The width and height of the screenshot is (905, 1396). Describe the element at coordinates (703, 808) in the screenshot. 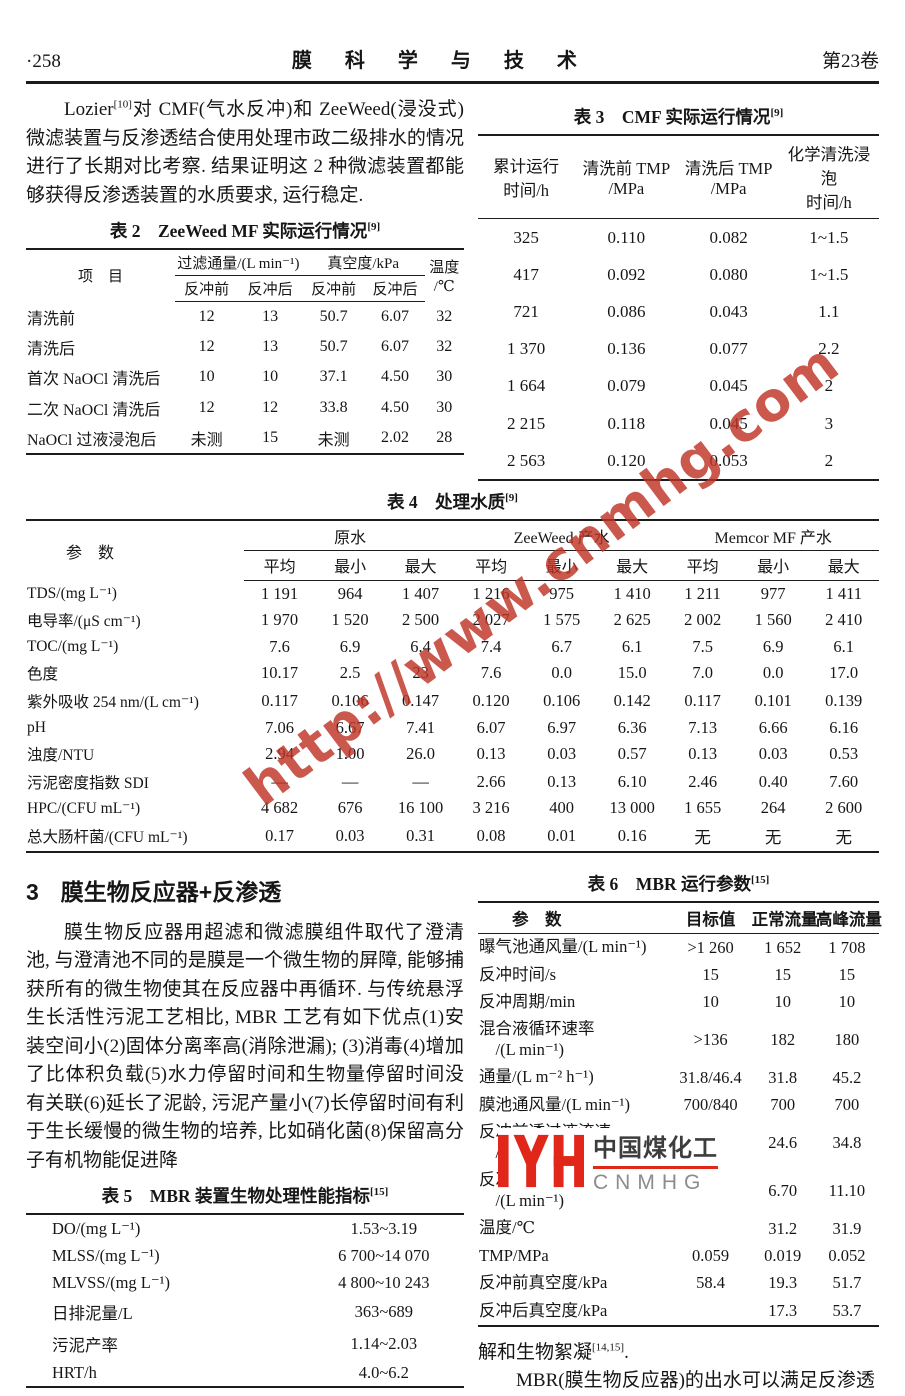

I see `table-cell: 1 655` at that location.